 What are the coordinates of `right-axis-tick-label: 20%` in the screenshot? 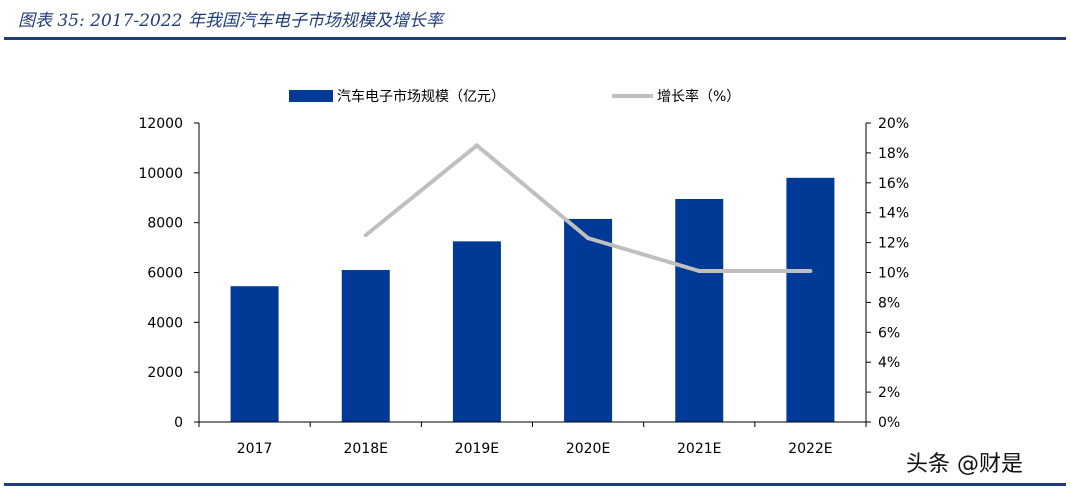 It's located at (893, 124).